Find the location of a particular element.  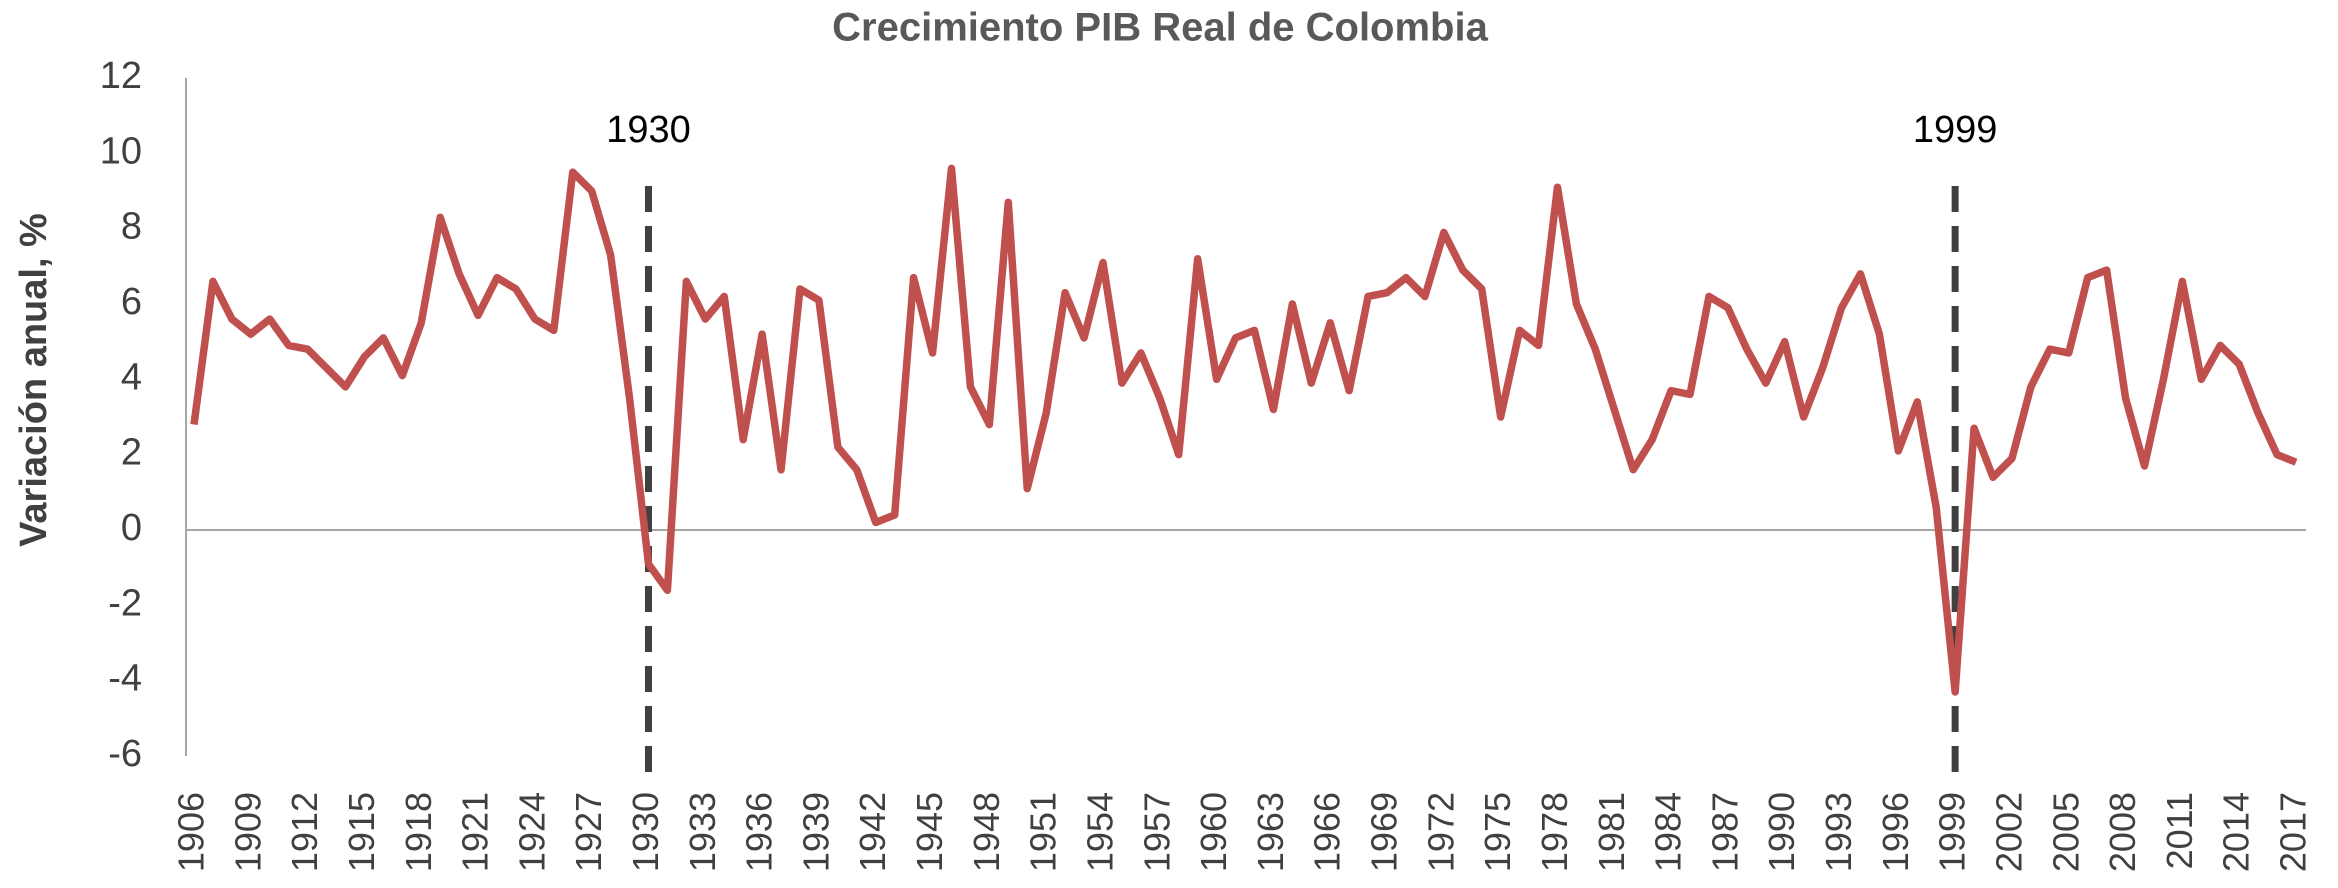

x-tick-label: 2014 is located at coordinates (2236, 832).